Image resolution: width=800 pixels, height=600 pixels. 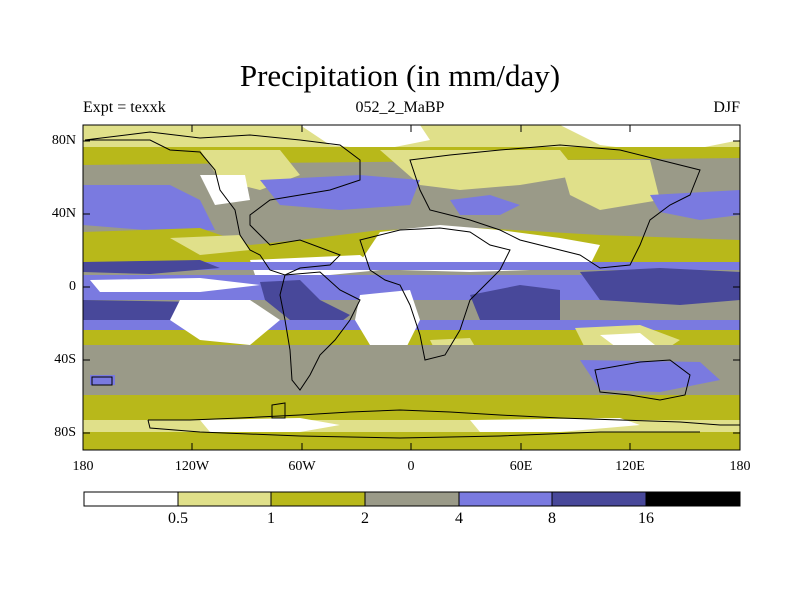 What do you see at coordinates (521, 466) in the screenshot?
I see `lon-label-60e: 60E` at bounding box center [521, 466].